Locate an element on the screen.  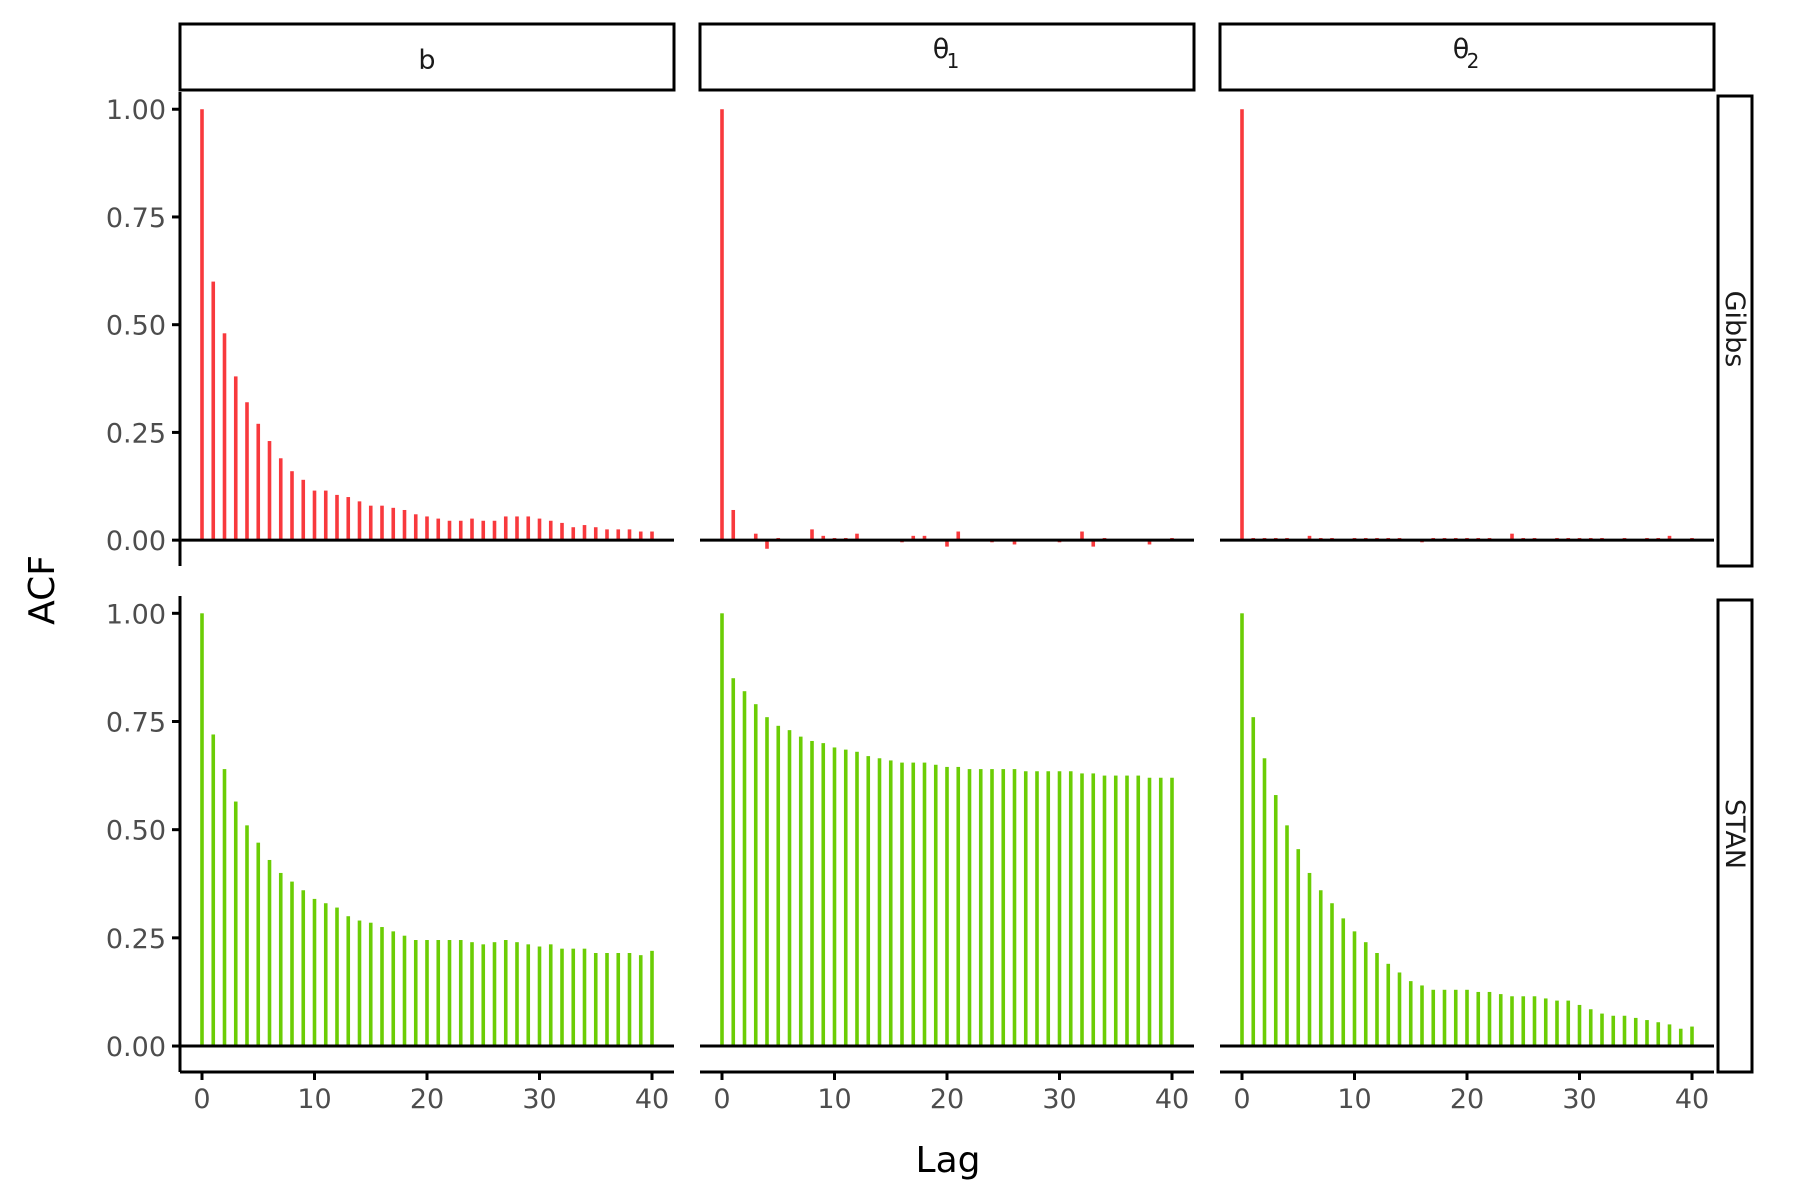
acf-bar-stan--1-lag-29 is located at coordinates (1048, 909).